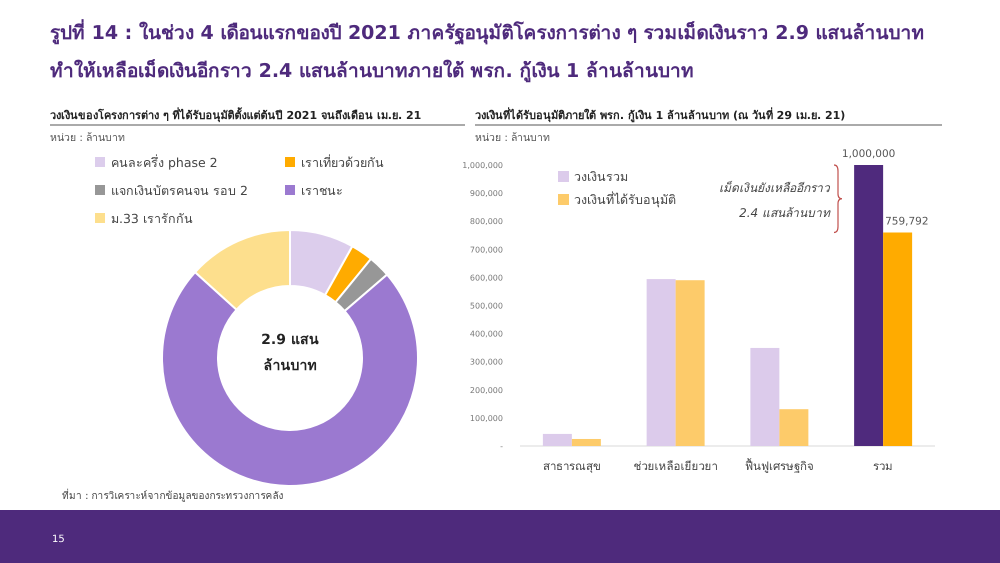  What do you see at coordinates (488, 51) in the screenshot?
I see `text: รูปที่ 14 : ในช่วง 4 เดือนแรกของปี 2021 ภาครัฐอนุมัติโครงการต่าง ๆ รวมเม็ดเงินราว 2.9 แสนล้านบาท ทำให้เหลือเม็ดเงินอีกราว 2.4 แสนล้านบาทภายใต้ พรก. กู้เงิน 1 ล้านล้านบาท` at bounding box center [488, 51].